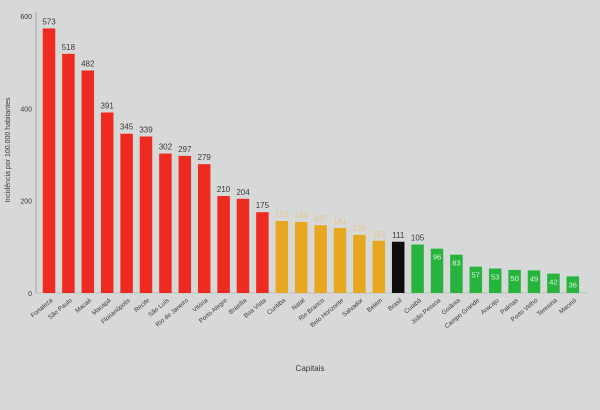 The width and height of the screenshot is (600, 410). What do you see at coordinates (418, 238) in the screenshot?
I see `data-label: 105` at bounding box center [418, 238].